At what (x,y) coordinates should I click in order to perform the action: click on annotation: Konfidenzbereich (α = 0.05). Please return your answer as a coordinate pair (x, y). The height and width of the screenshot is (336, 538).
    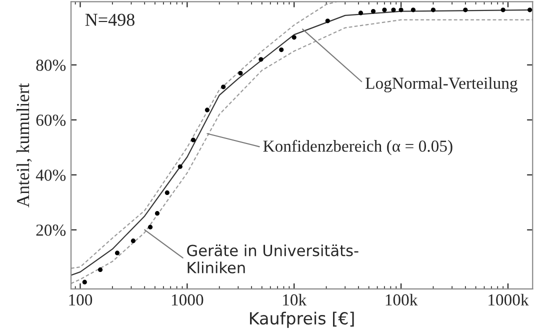
    Looking at the image, I should click on (357, 148).